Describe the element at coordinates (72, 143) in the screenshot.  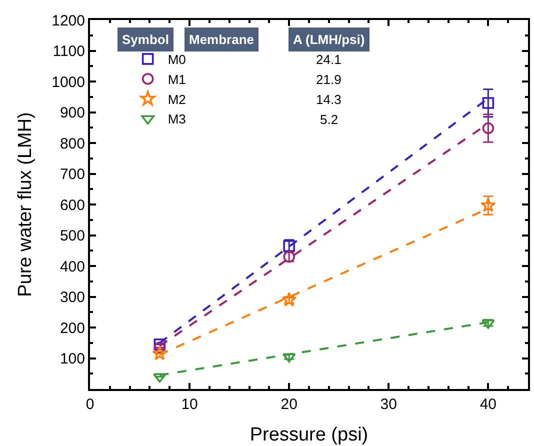
I see `y-tick-label: 800` at that location.